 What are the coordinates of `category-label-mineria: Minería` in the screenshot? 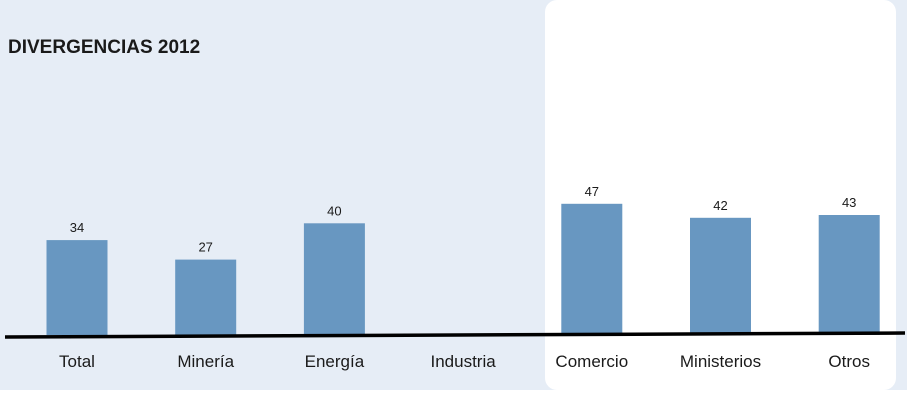 It's located at (205, 361).